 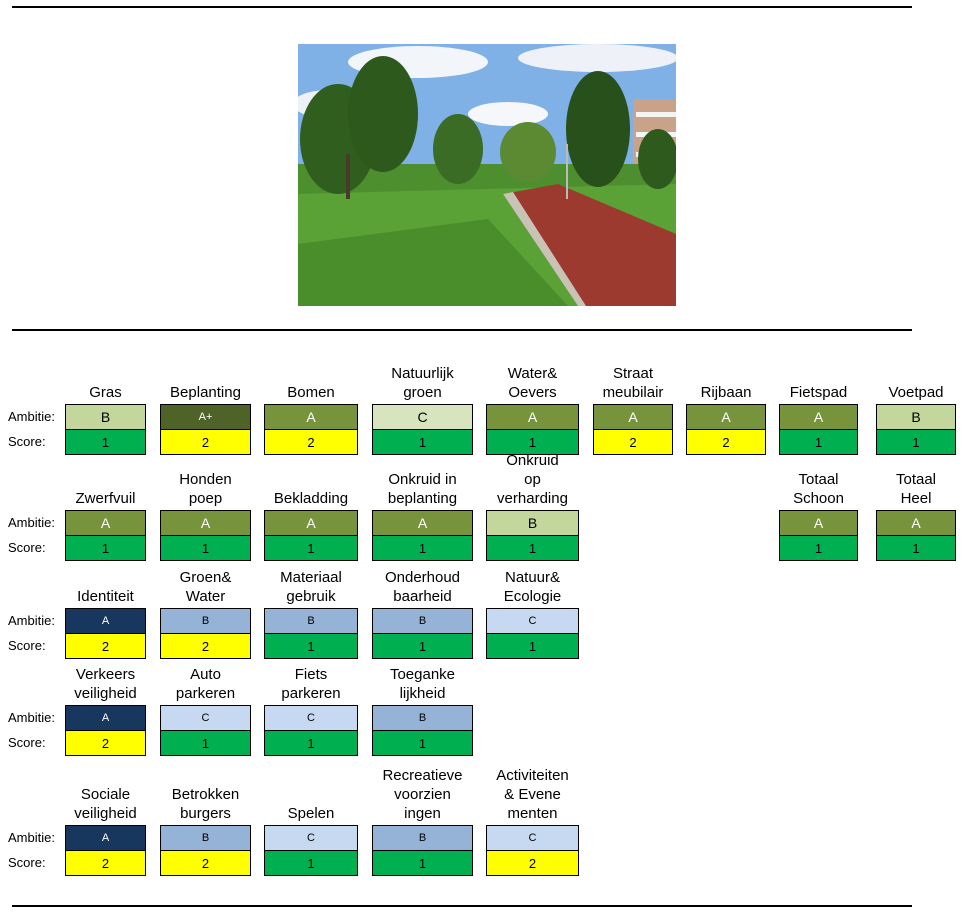 I want to click on indicator-label-zwerfvuil: Zwerfvuil, so click(x=105, y=498).